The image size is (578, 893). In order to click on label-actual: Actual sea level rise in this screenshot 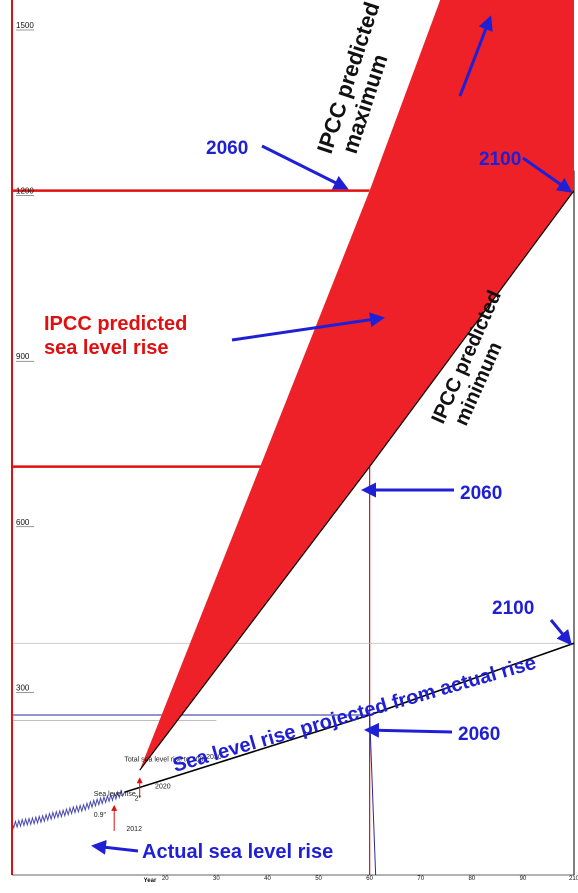, I will do `click(237, 852)`.